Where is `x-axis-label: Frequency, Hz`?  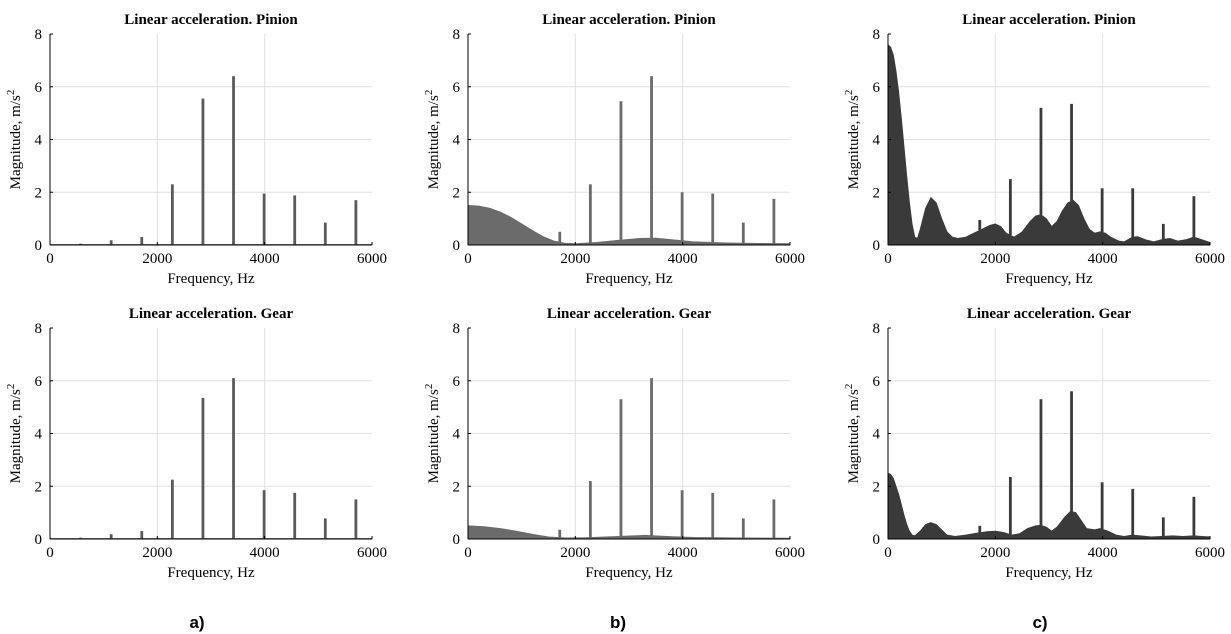 x-axis-label: Frequency, Hz is located at coordinates (629, 573).